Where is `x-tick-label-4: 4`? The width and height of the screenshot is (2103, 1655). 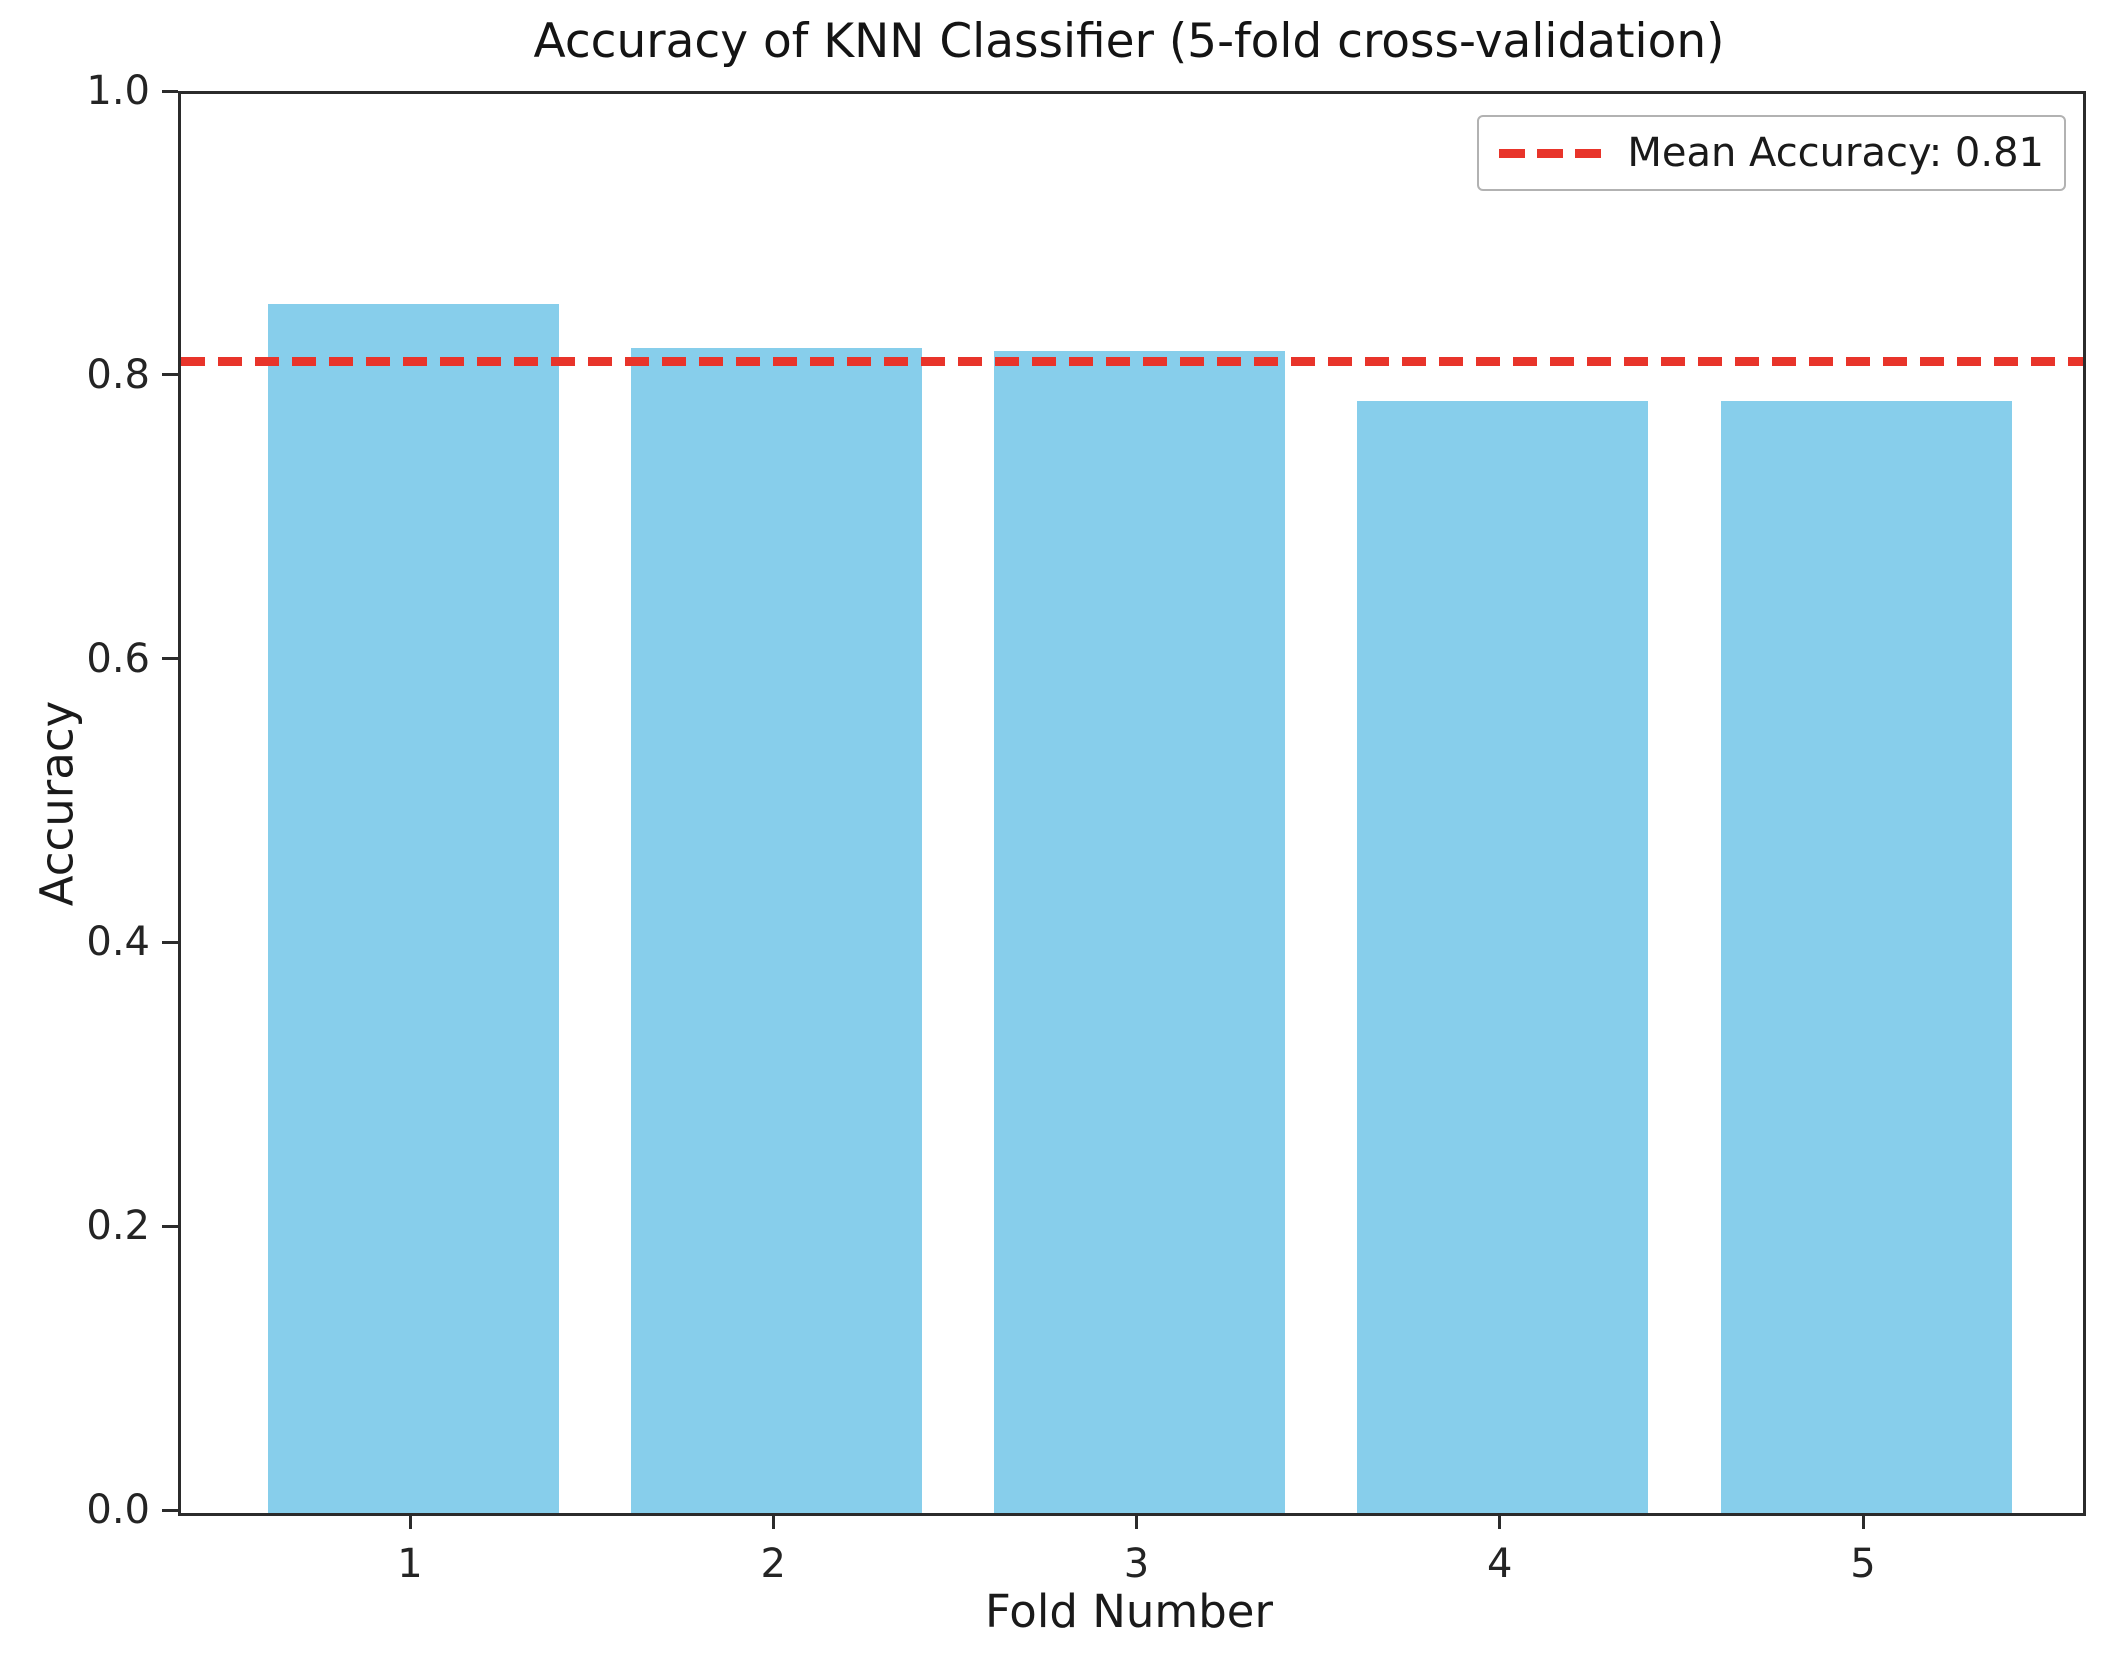
x-tick-label-4: 4 is located at coordinates (1500, 1564).